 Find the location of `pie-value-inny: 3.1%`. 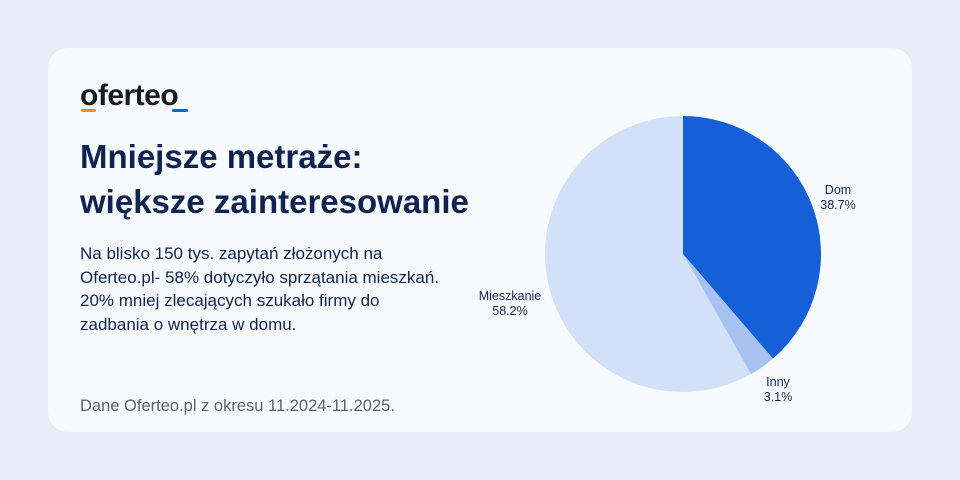

pie-value-inny: 3.1% is located at coordinates (778, 397).